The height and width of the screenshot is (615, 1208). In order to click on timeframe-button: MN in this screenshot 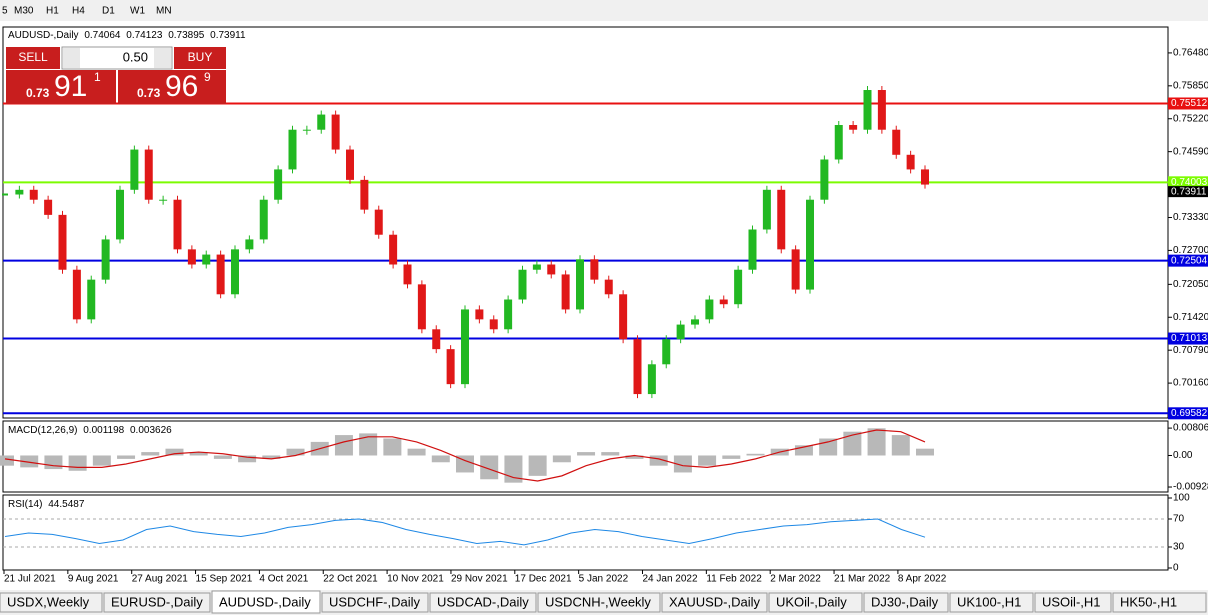, I will do `click(164, 11)`.